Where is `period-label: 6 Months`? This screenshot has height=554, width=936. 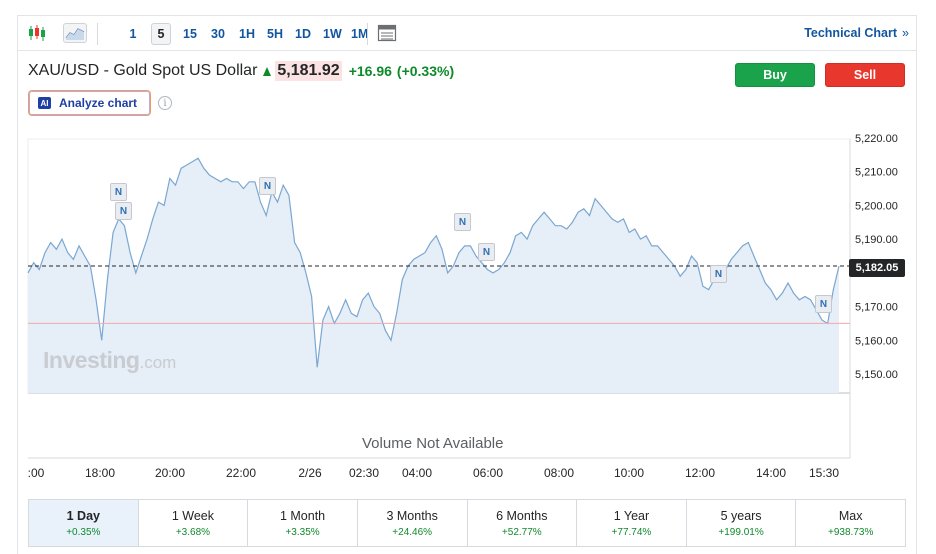 period-label: 6 Months is located at coordinates (522, 515).